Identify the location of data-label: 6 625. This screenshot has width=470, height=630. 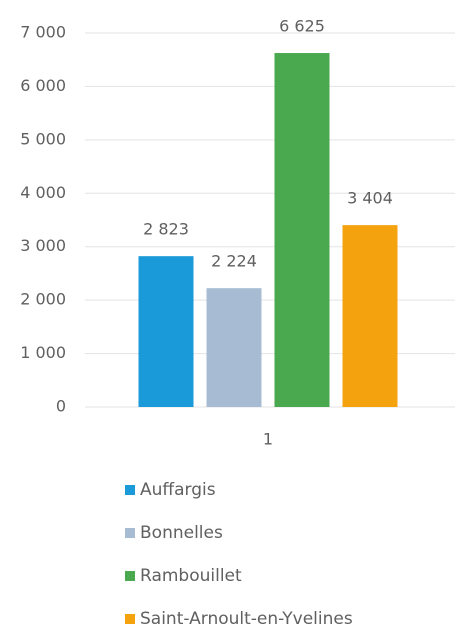
(302, 26).